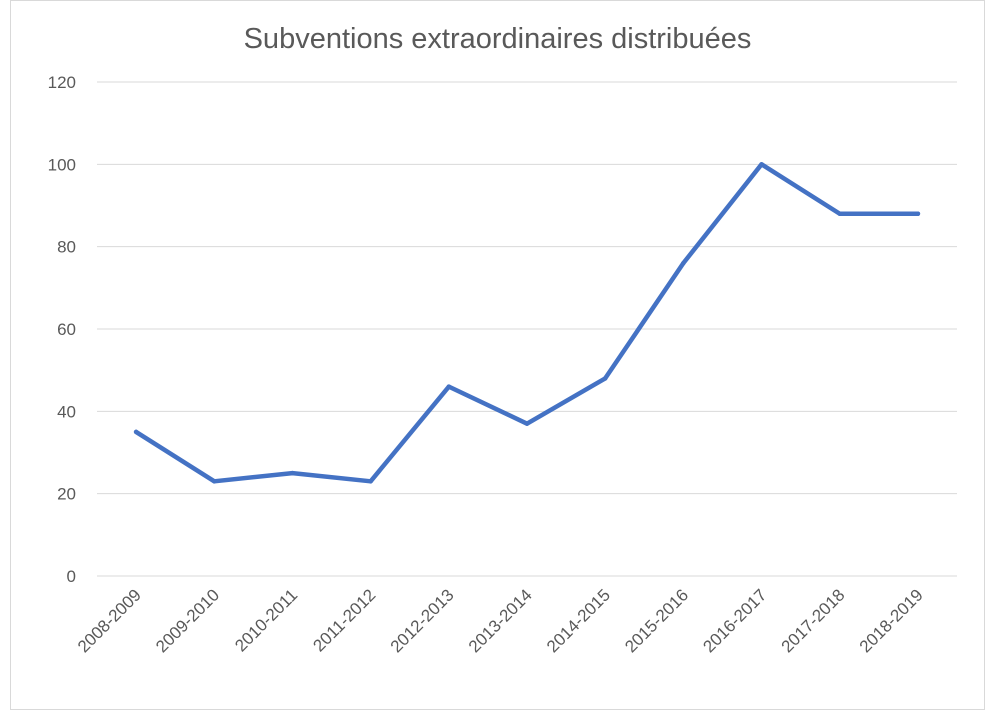  I want to click on x-tick-label: 2014-2015, so click(578, 620).